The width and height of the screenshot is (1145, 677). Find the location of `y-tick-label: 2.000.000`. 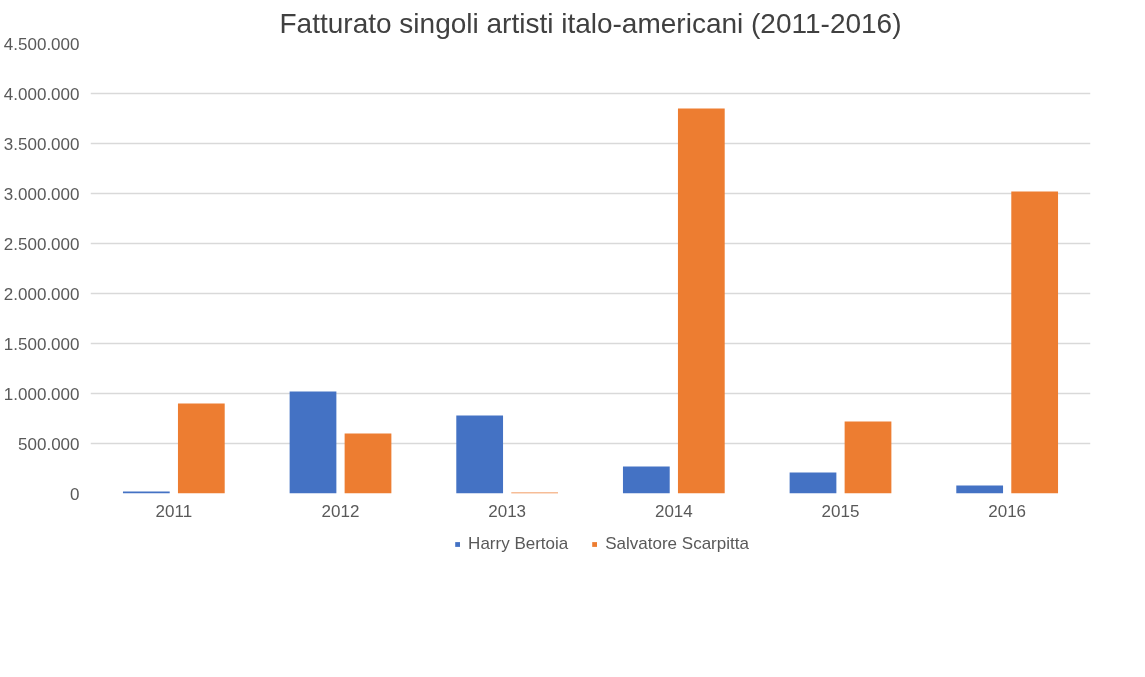

y-tick-label: 2.000.000 is located at coordinates (41, 294).